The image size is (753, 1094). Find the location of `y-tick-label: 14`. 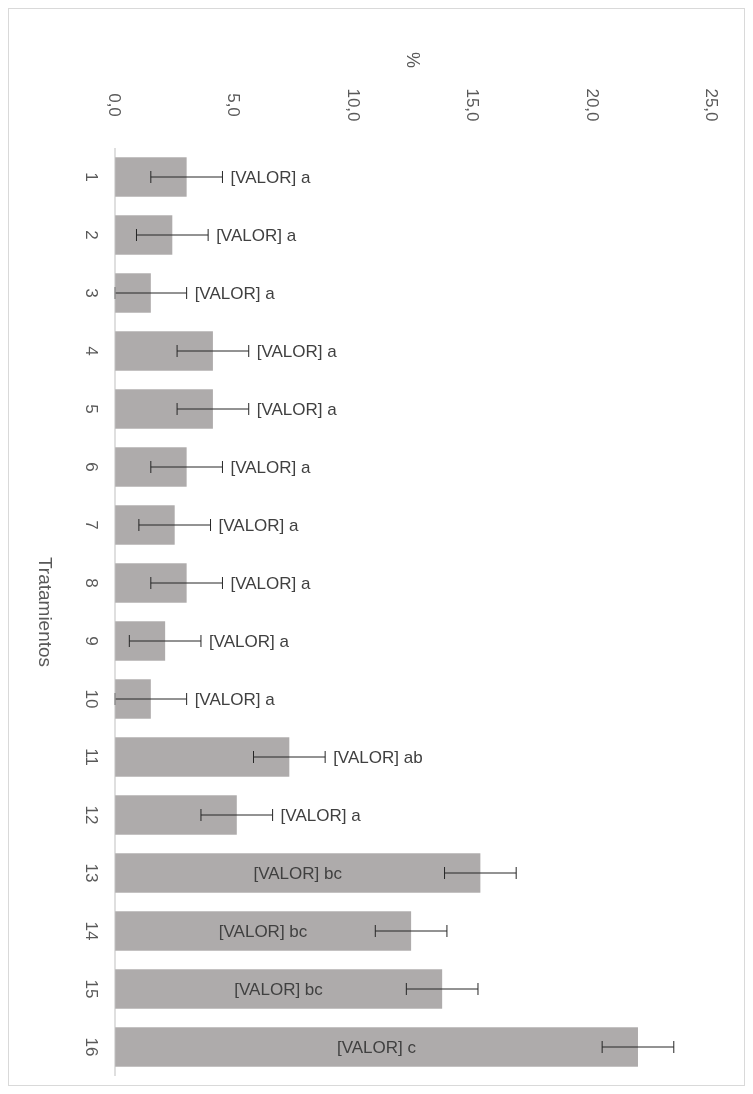

y-tick-label: 14 is located at coordinates (92, 931).